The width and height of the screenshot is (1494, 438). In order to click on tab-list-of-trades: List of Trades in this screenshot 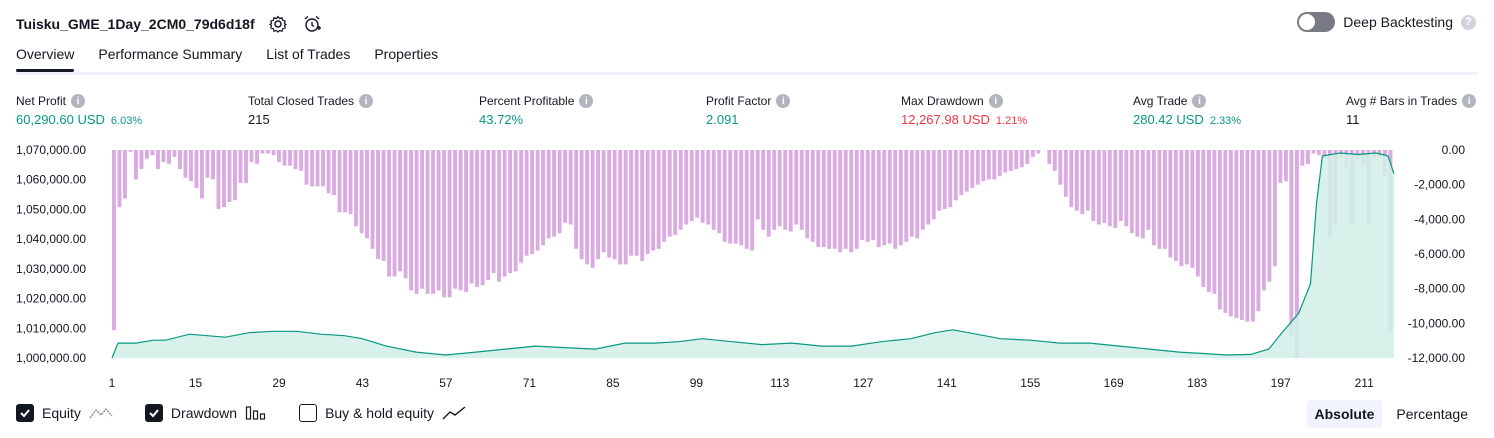, I will do `click(308, 54)`.